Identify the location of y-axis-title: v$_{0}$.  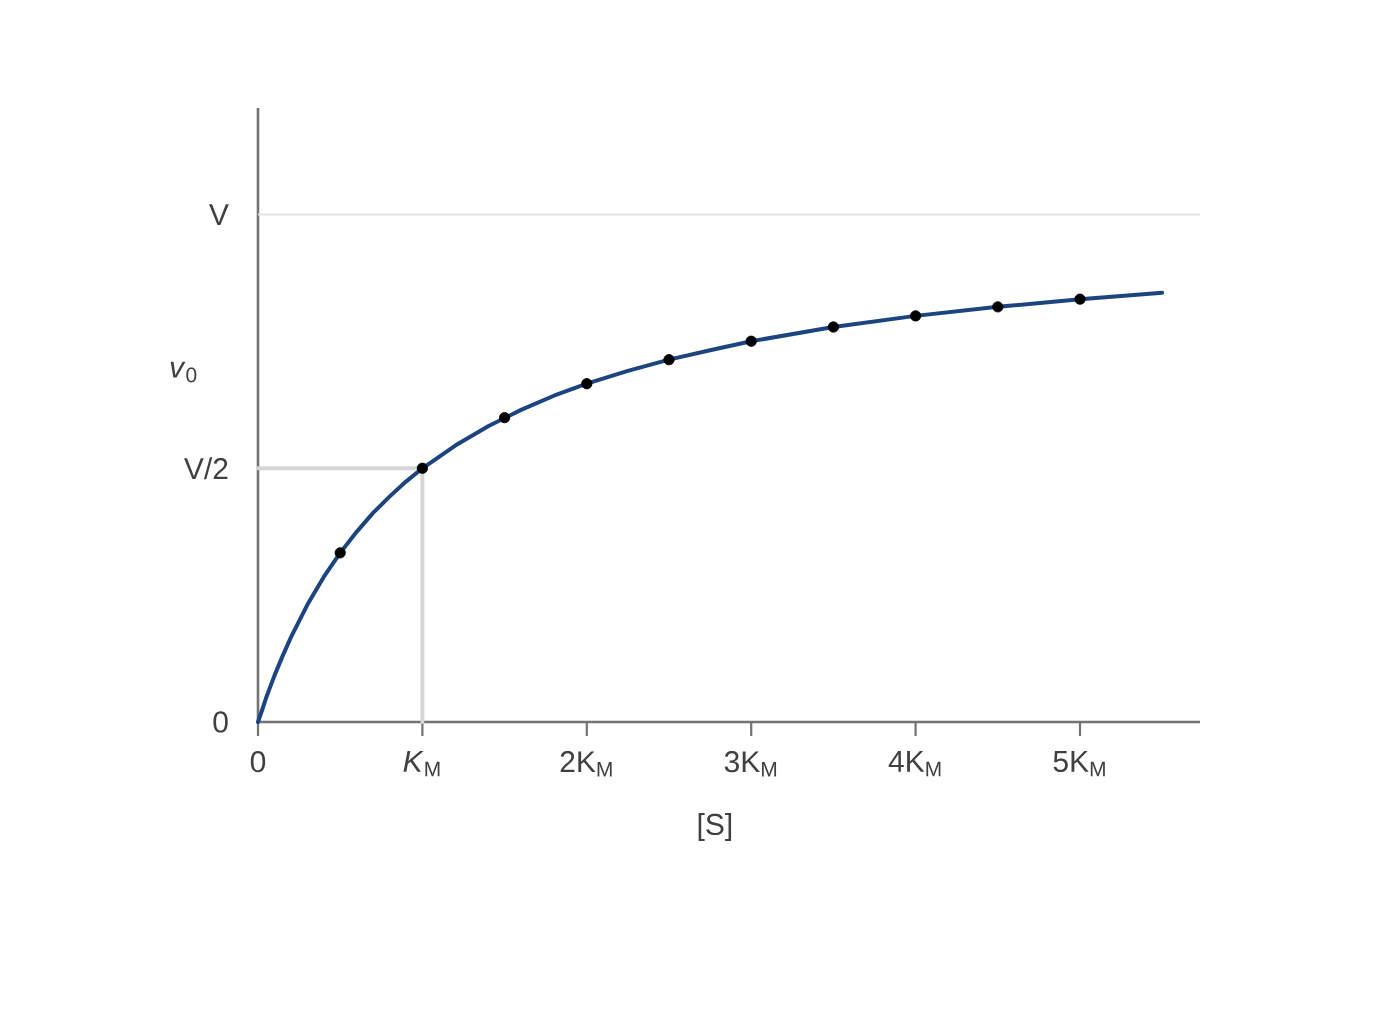
(183, 372).